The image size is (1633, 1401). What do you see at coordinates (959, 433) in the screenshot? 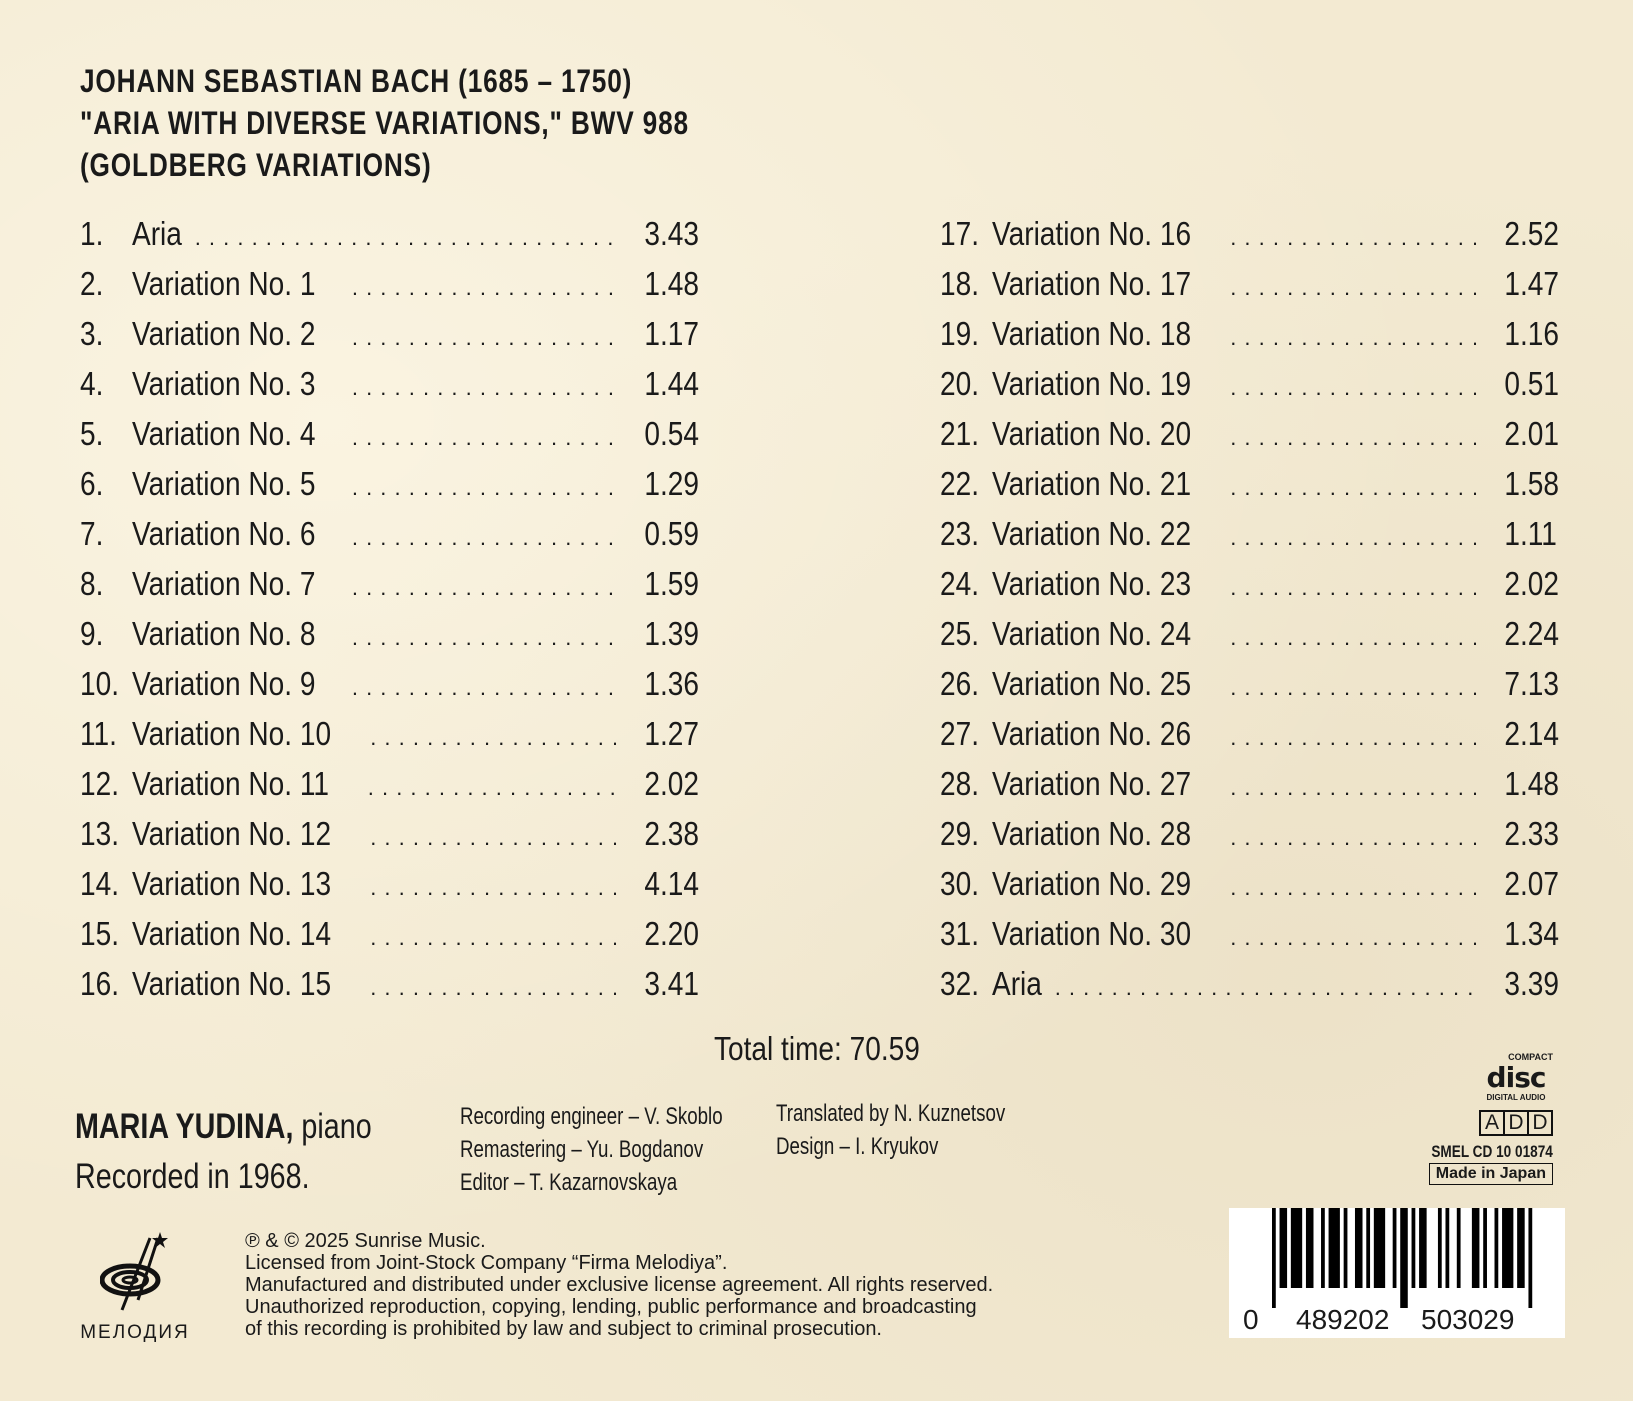
I see `track-number: 21.` at bounding box center [959, 433].